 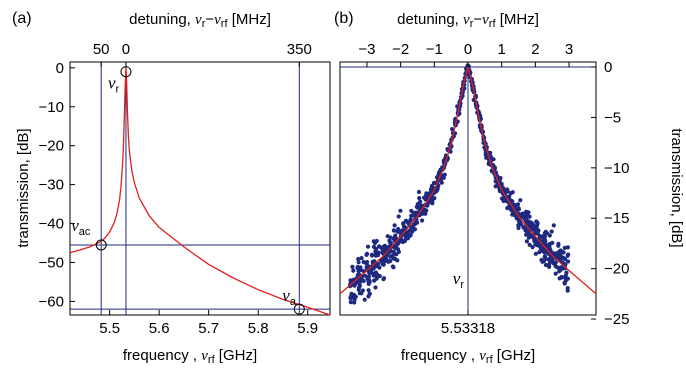 What do you see at coordinates (51, 146) in the screenshot?
I see `panel-a-y-tick-label: −20` at bounding box center [51, 146].